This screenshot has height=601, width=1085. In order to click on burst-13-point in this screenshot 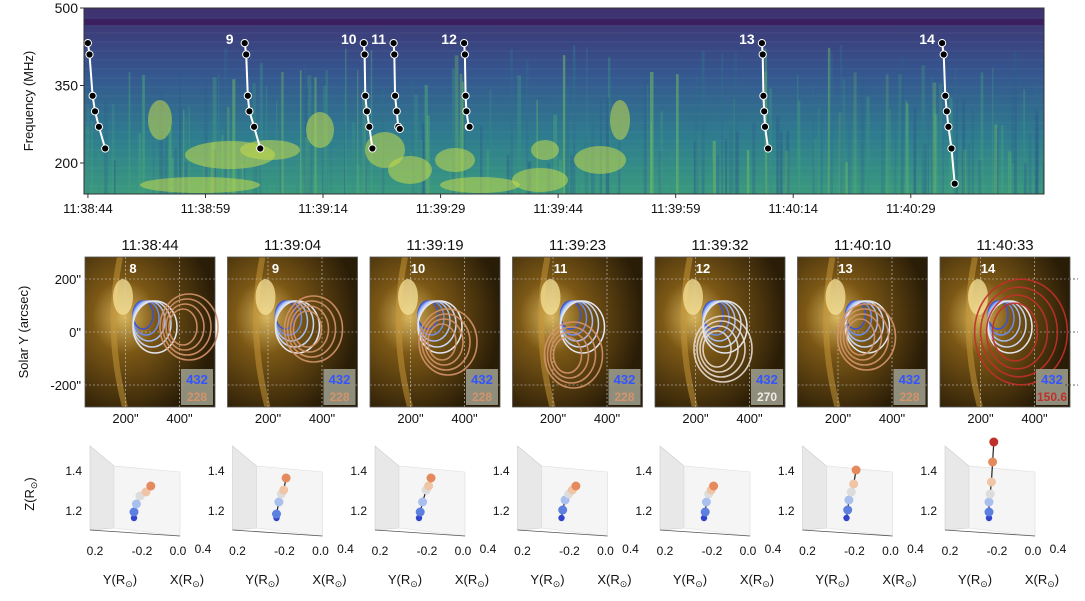, I will do `click(762, 43)`.